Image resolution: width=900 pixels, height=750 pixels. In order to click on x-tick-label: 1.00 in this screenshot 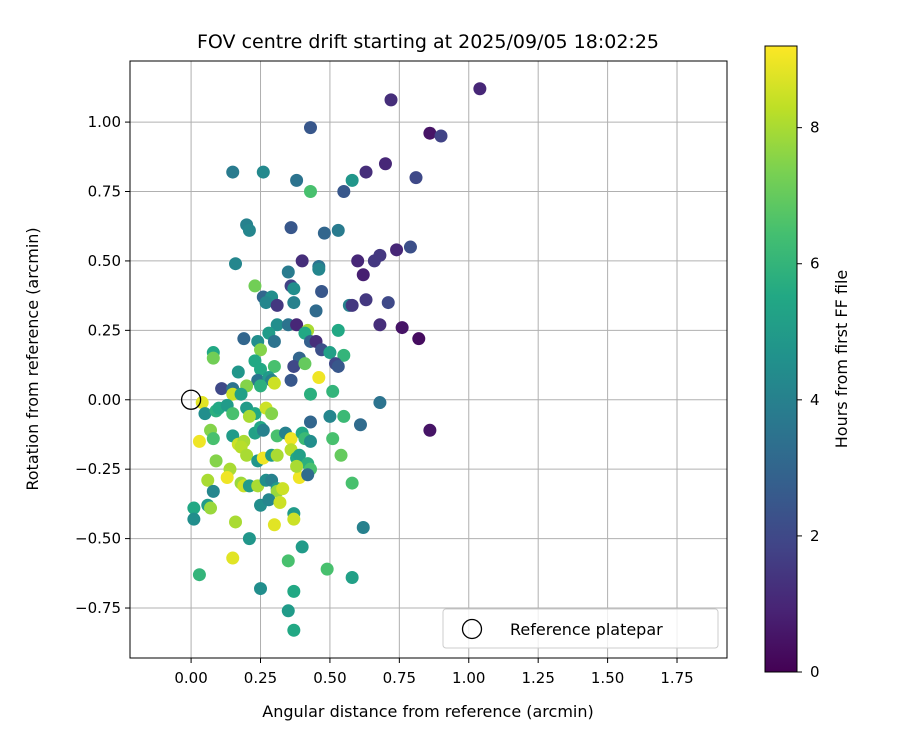, I will do `click(468, 678)`.